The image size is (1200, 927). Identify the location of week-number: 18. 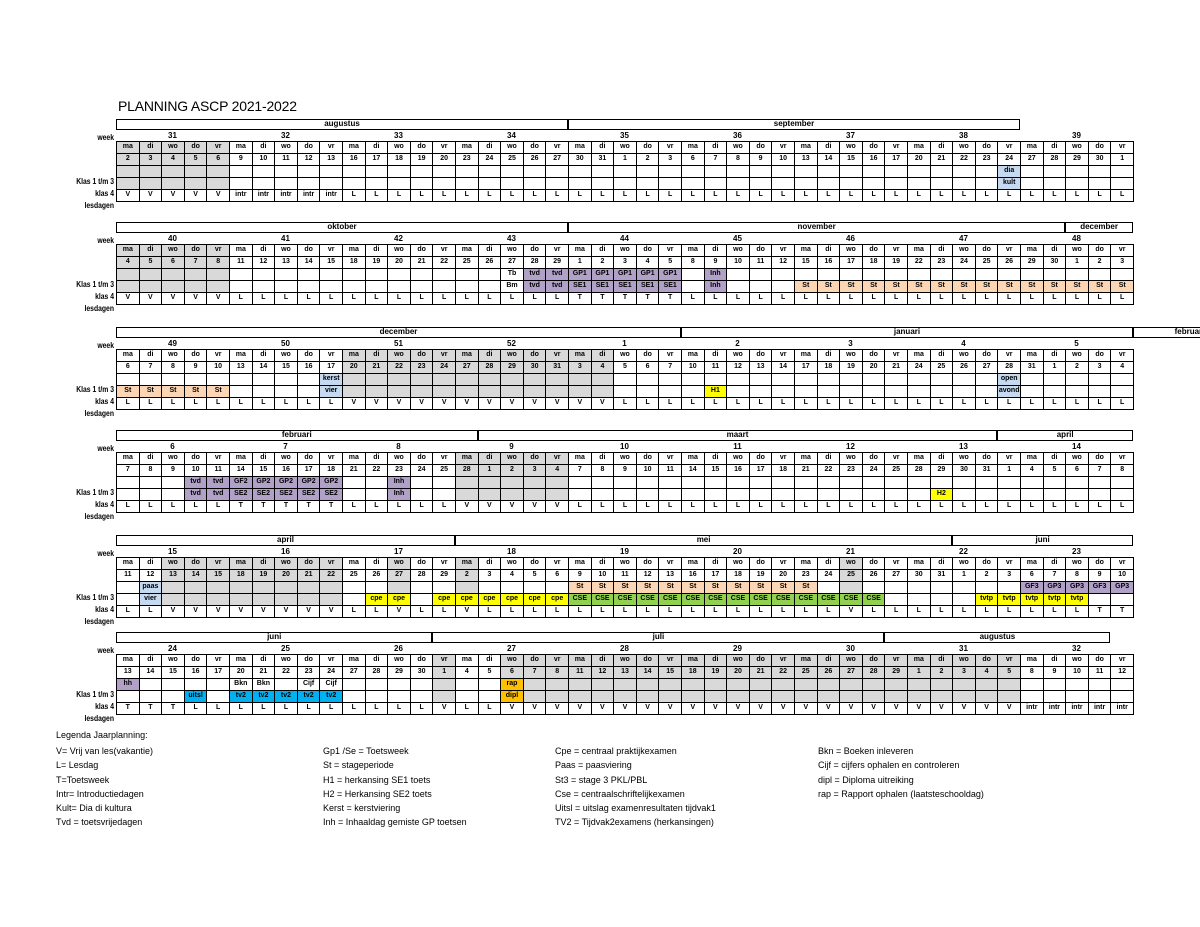
(511, 551).